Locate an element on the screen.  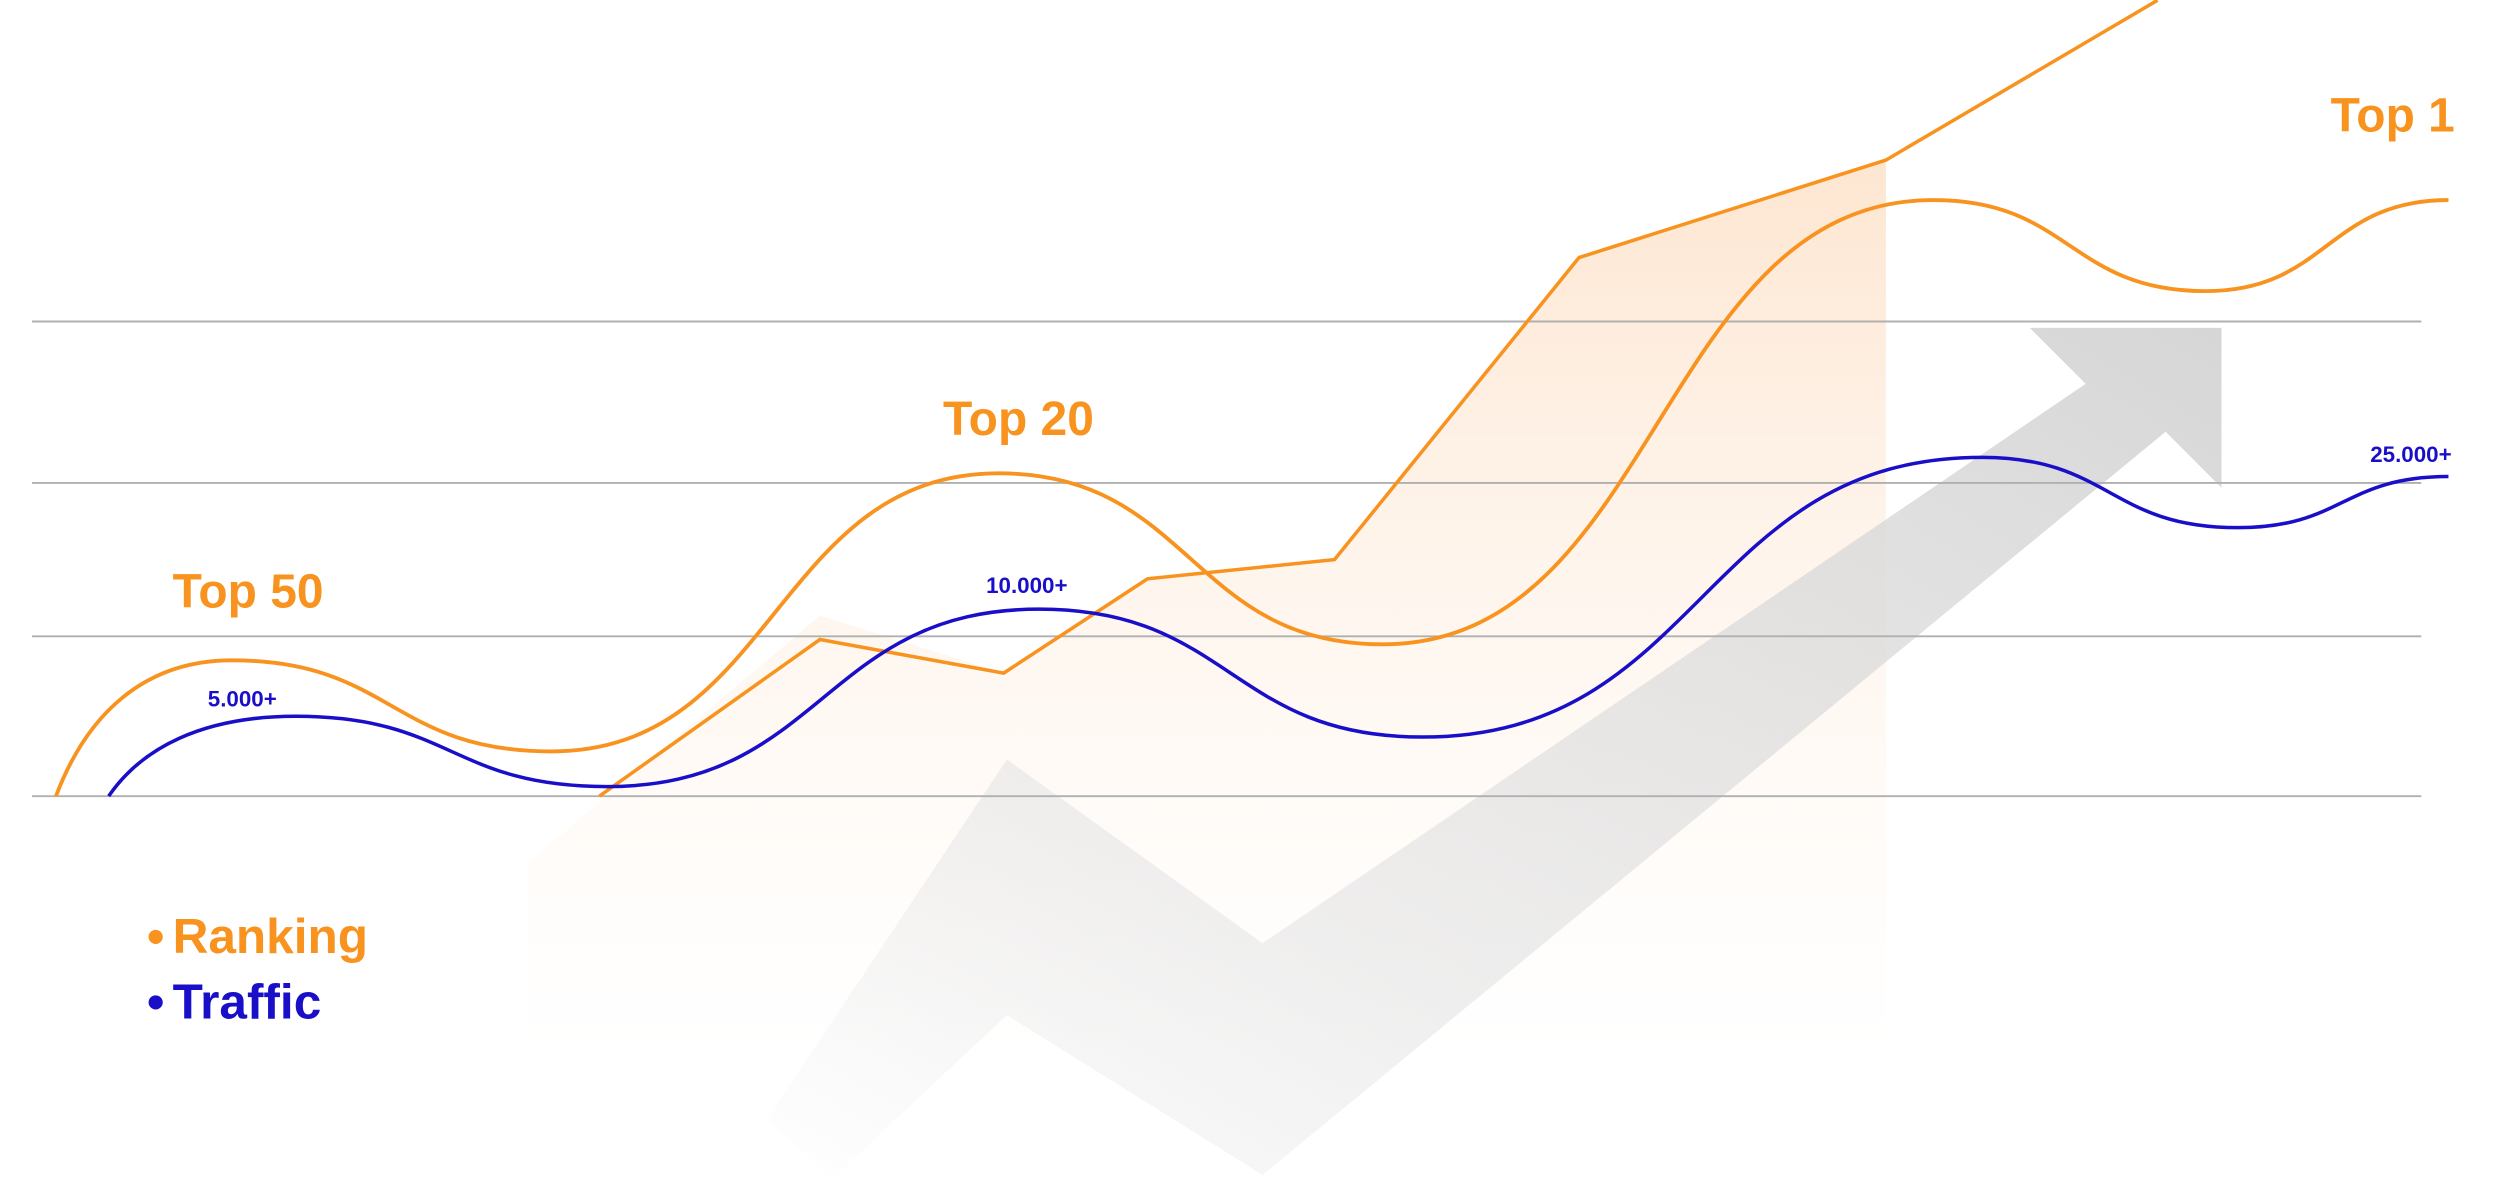
ranking-label-top-50: Top 50 is located at coordinates (248, 592).